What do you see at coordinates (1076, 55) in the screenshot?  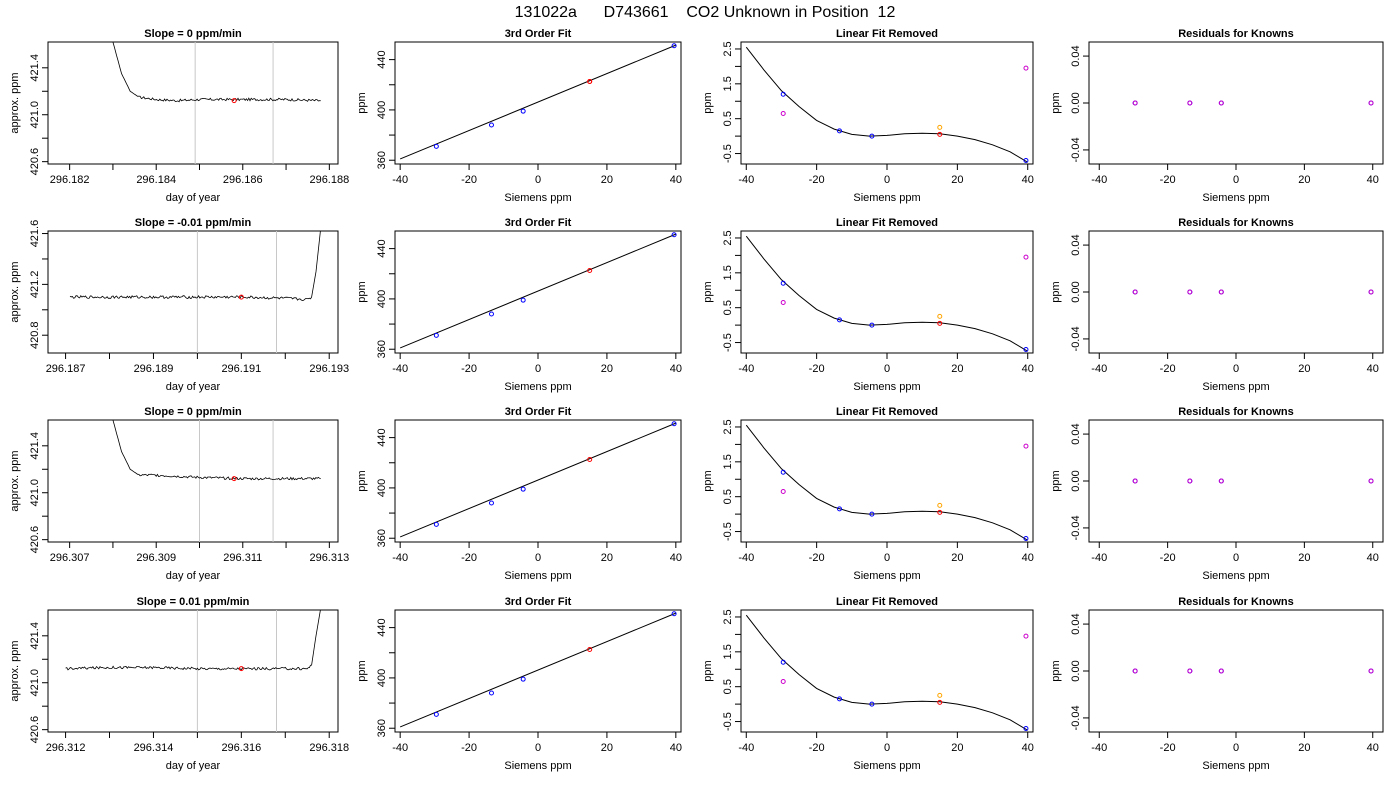 I see `y-tick-label: 0.04` at bounding box center [1076, 55].